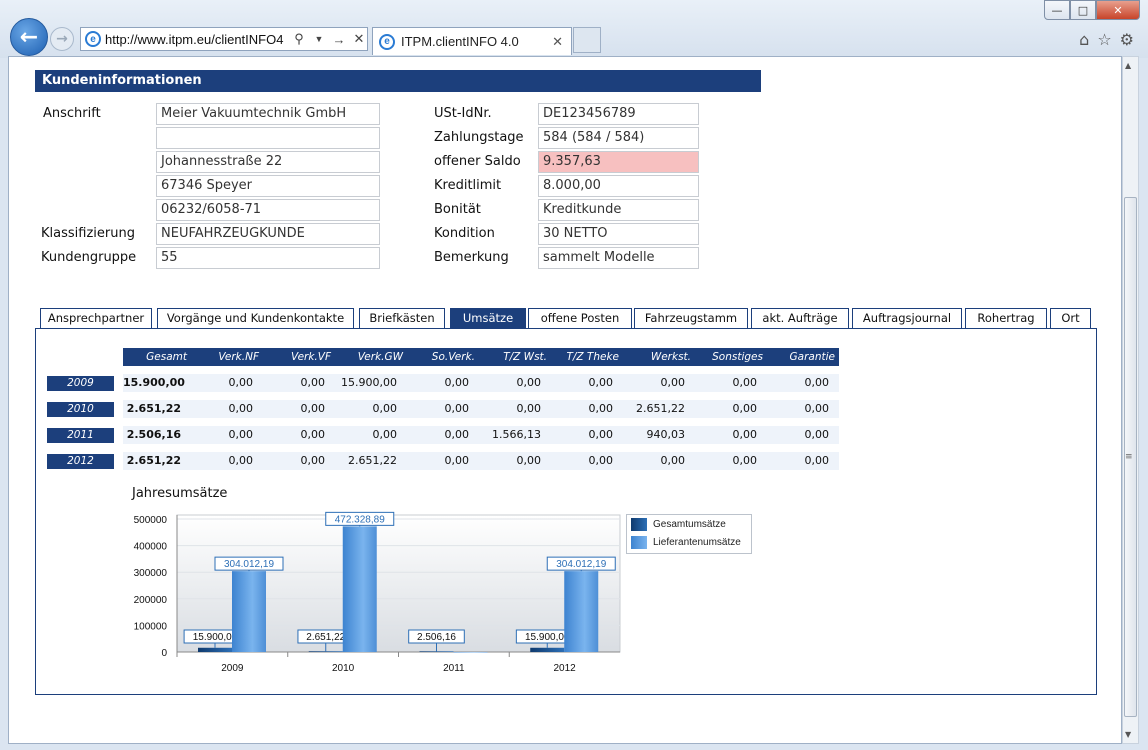  Describe the element at coordinates (580, 318) in the screenshot. I see `tab-offene-posten: offene Posten` at that location.